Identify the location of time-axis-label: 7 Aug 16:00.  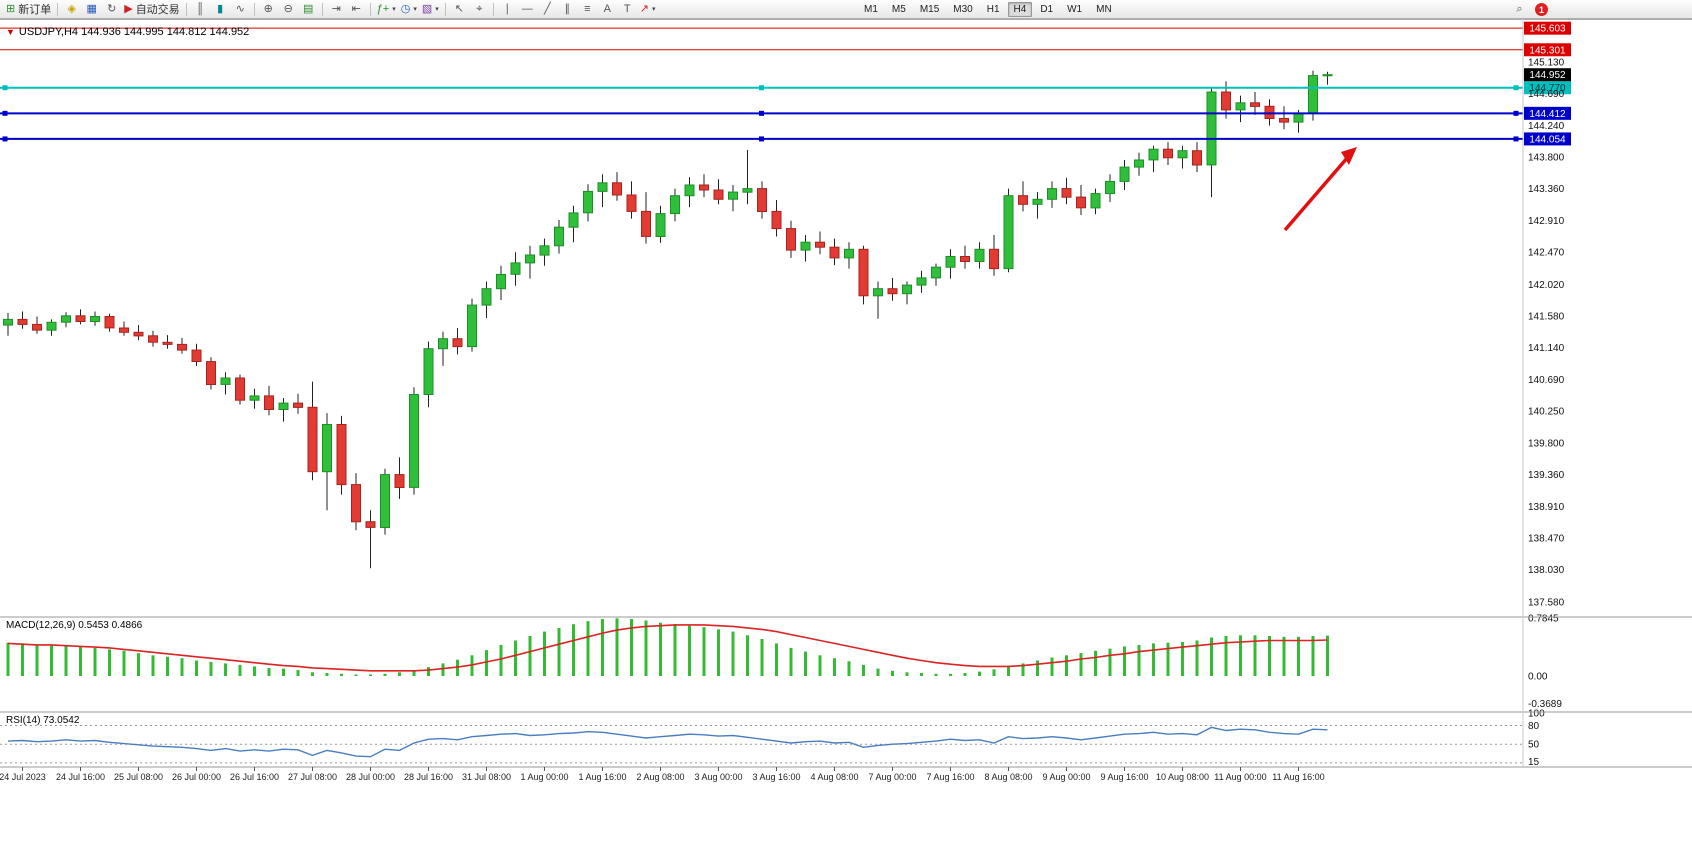
(950, 777).